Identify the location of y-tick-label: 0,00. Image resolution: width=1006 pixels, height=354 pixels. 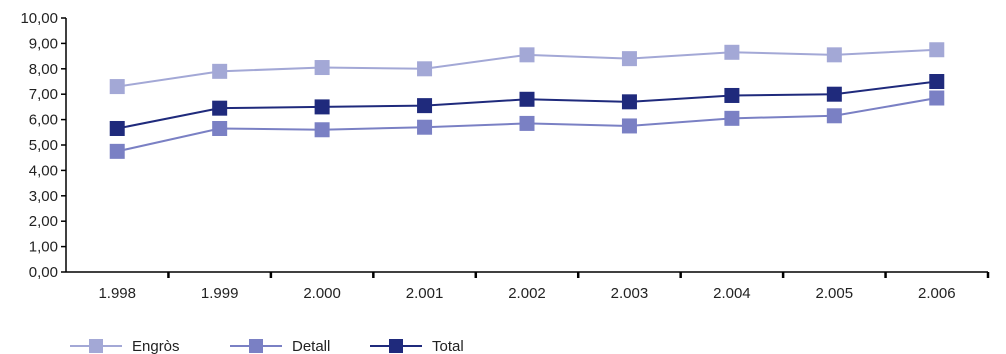
(43, 272).